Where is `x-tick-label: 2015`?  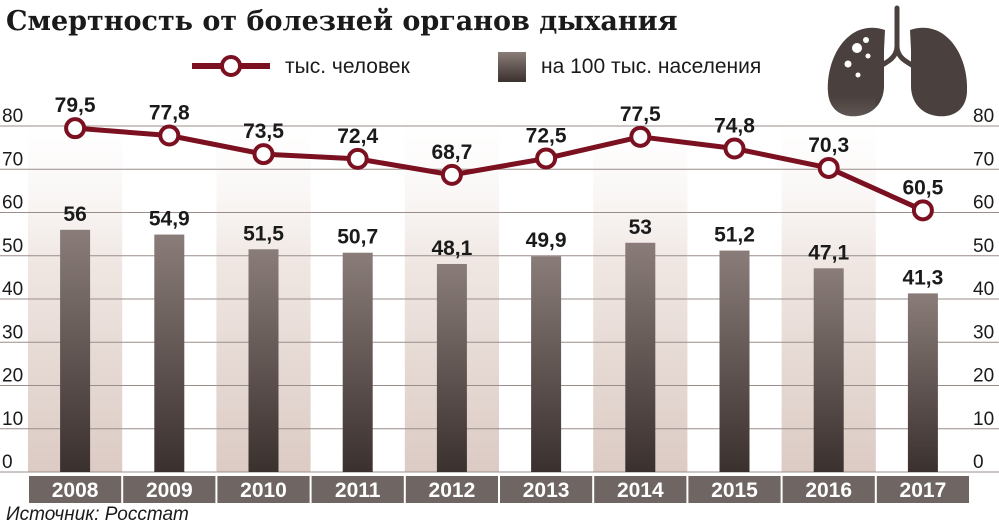
x-tick-label: 2015 is located at coordinates (734, 490).